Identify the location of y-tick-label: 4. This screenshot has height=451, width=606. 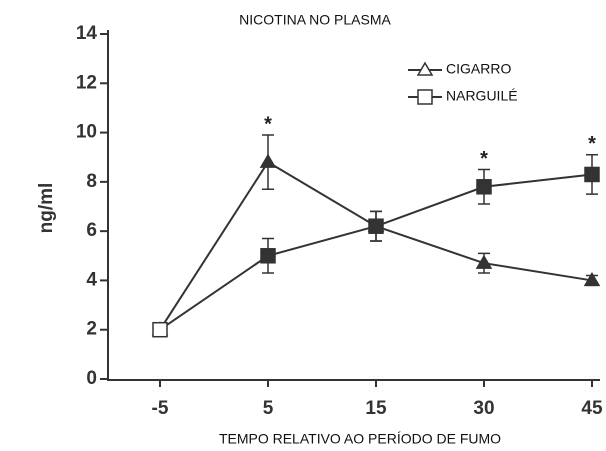
(91, 279).